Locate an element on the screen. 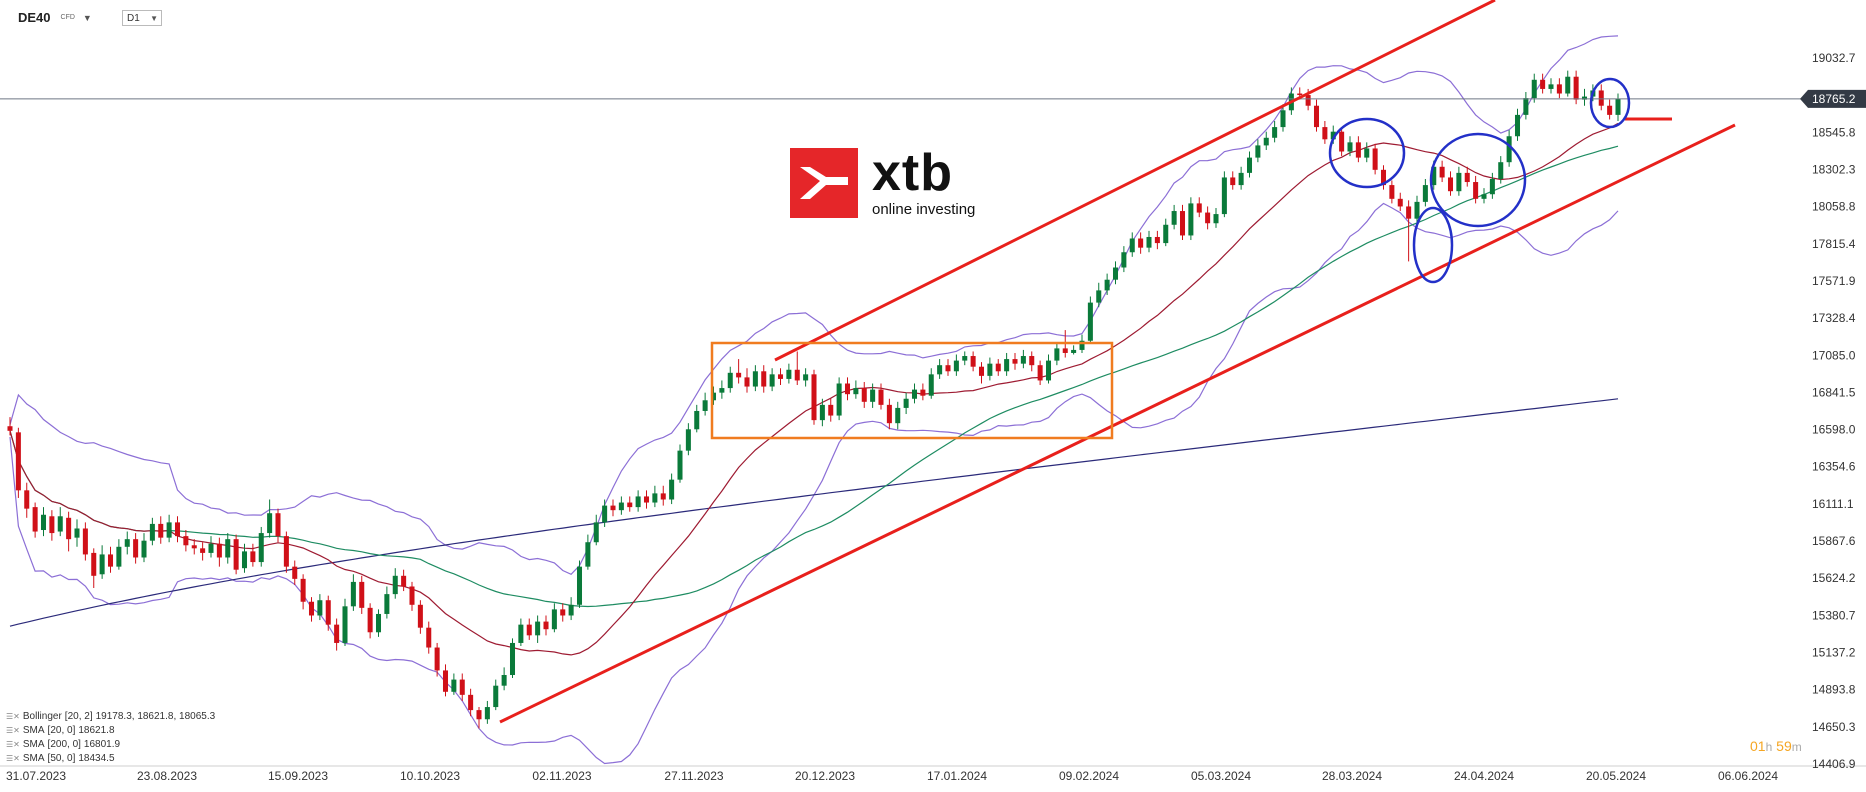 The image size is (1866, 792). legend-item-sma50: ☰✕ SMA [50, 0] 18434.5 is located at coordinates (60, 758).